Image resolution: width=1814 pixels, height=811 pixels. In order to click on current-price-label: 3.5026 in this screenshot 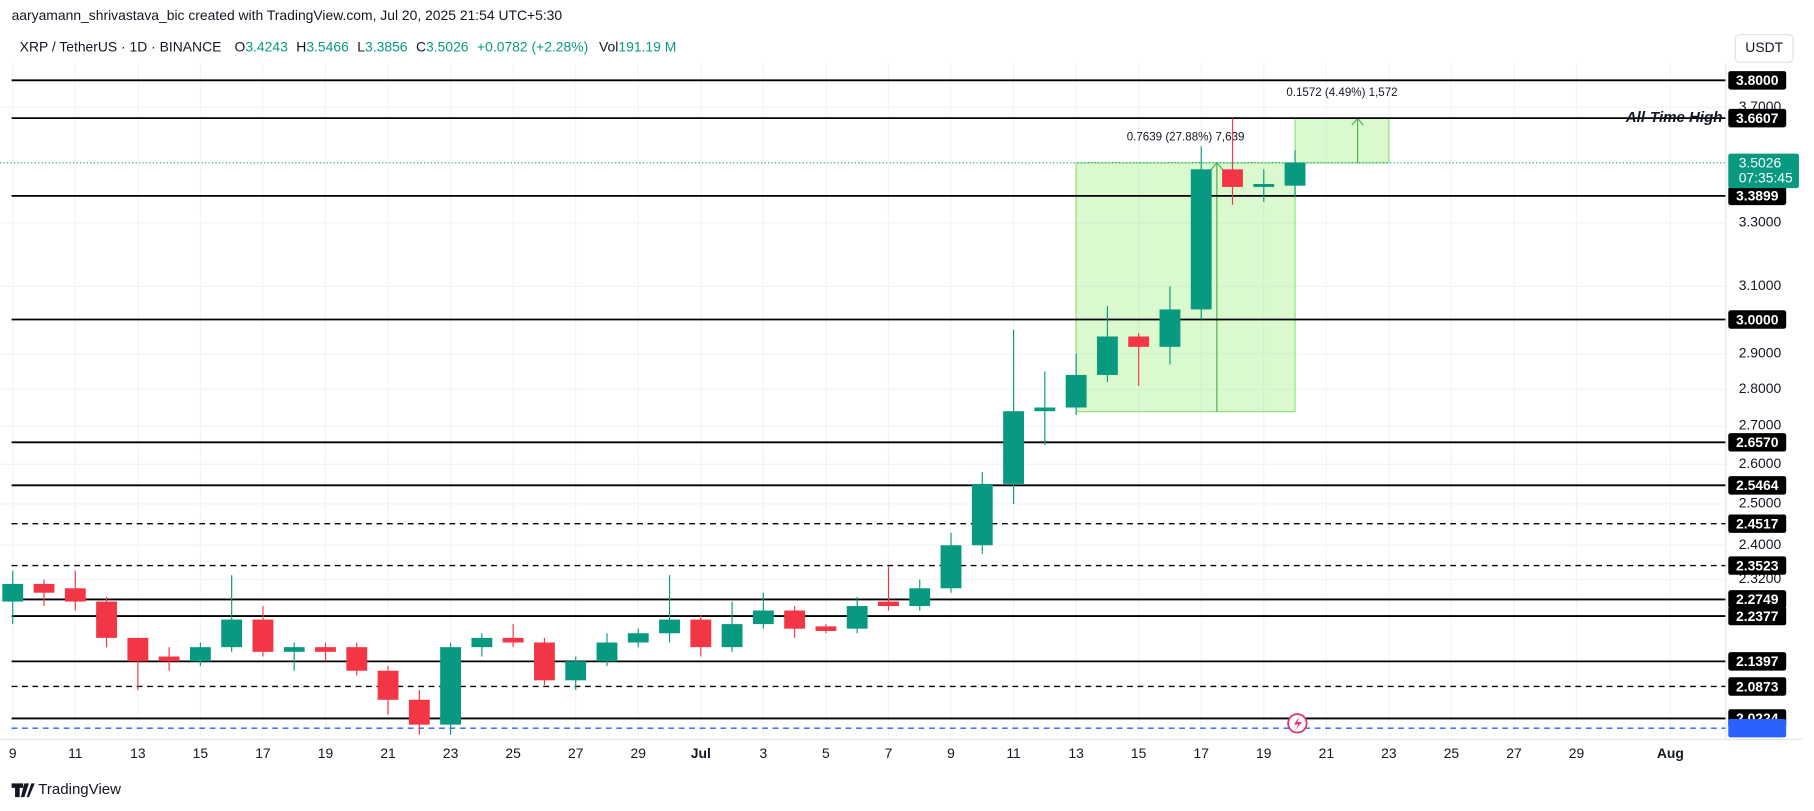, I will do `click(1760, 163)`.